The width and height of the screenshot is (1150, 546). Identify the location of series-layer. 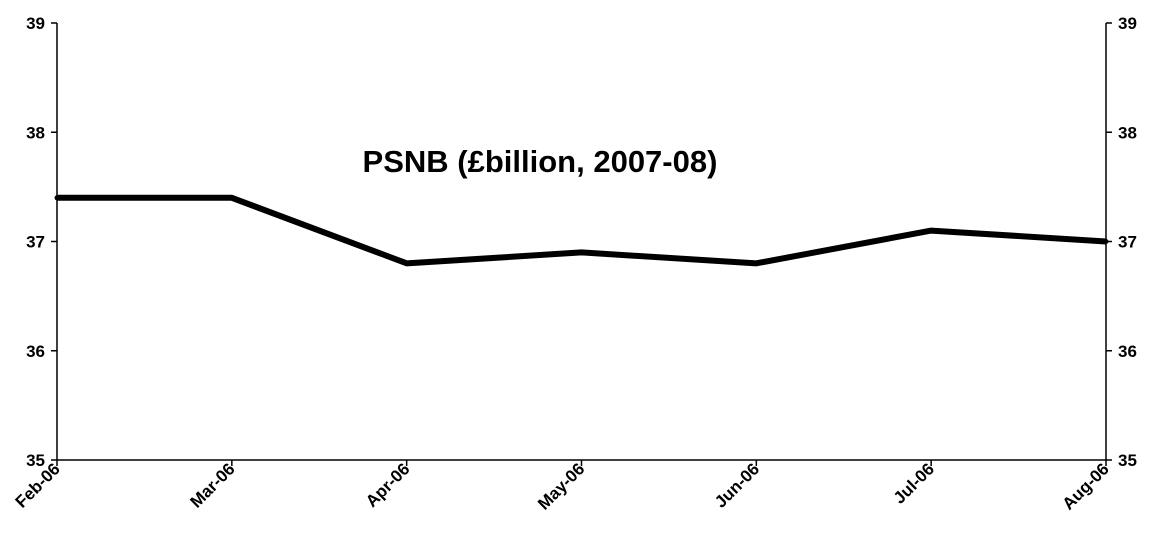
(581, 230).